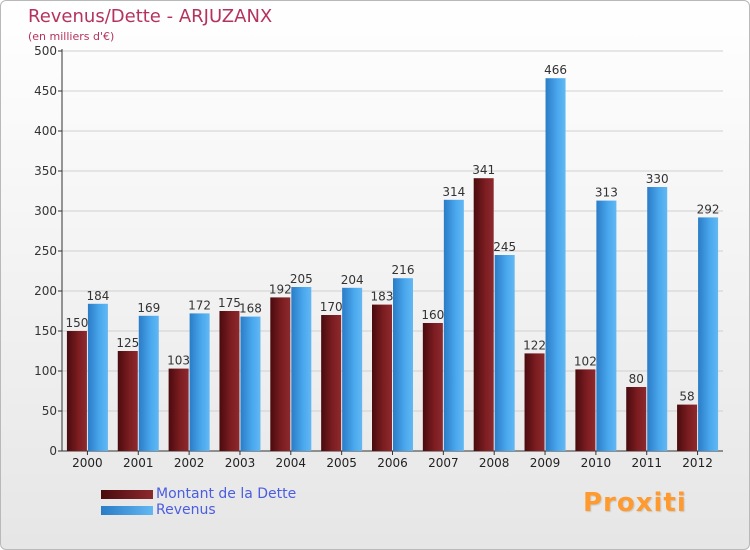  Describe the element at coordinates (76, 323) in the screenshot. I see `data-label-dette: 150` at that location.